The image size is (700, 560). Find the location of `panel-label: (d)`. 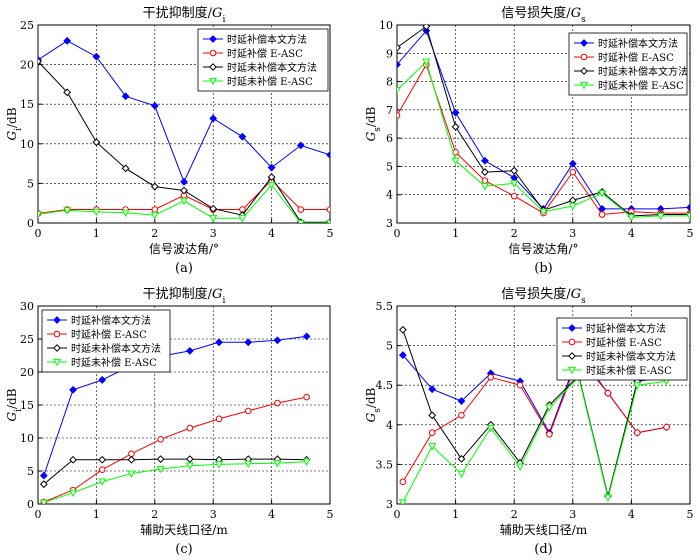

panel-label: (d) is located at coordinates (543, 549).